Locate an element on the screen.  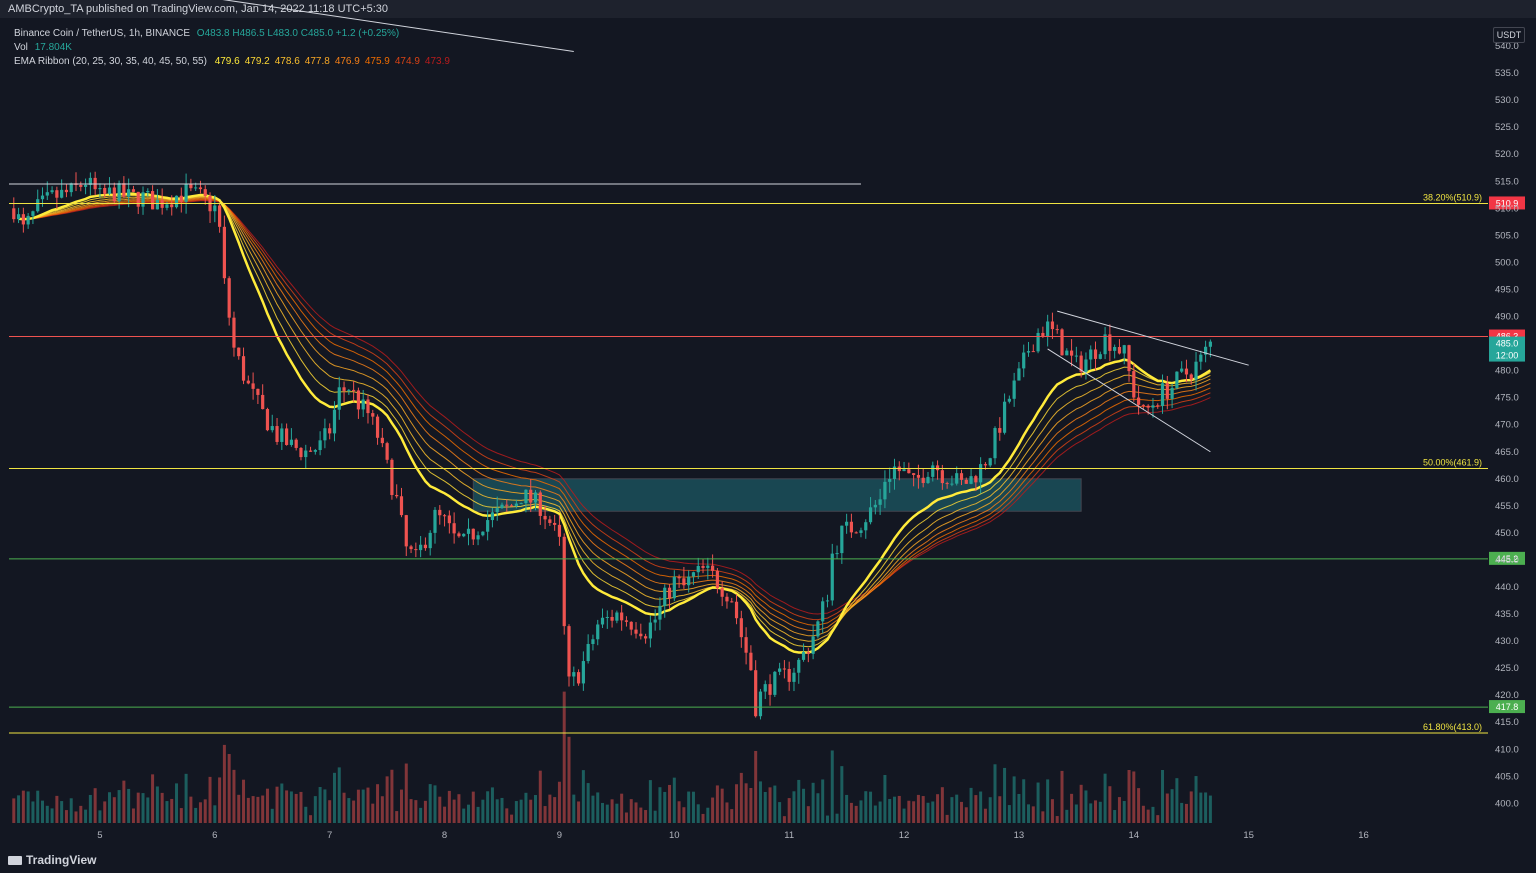
legend-ema-value: 477.8 is located at coordinates (317, 61).